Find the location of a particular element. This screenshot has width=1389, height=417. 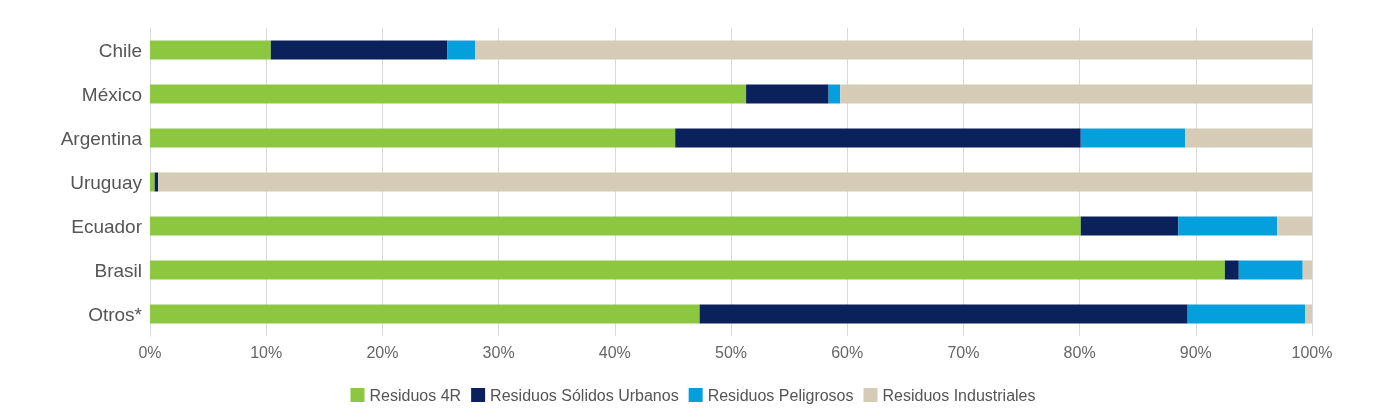

legend-label: Residuos Sólidos Urbanos is located at coordinates (584, 395).